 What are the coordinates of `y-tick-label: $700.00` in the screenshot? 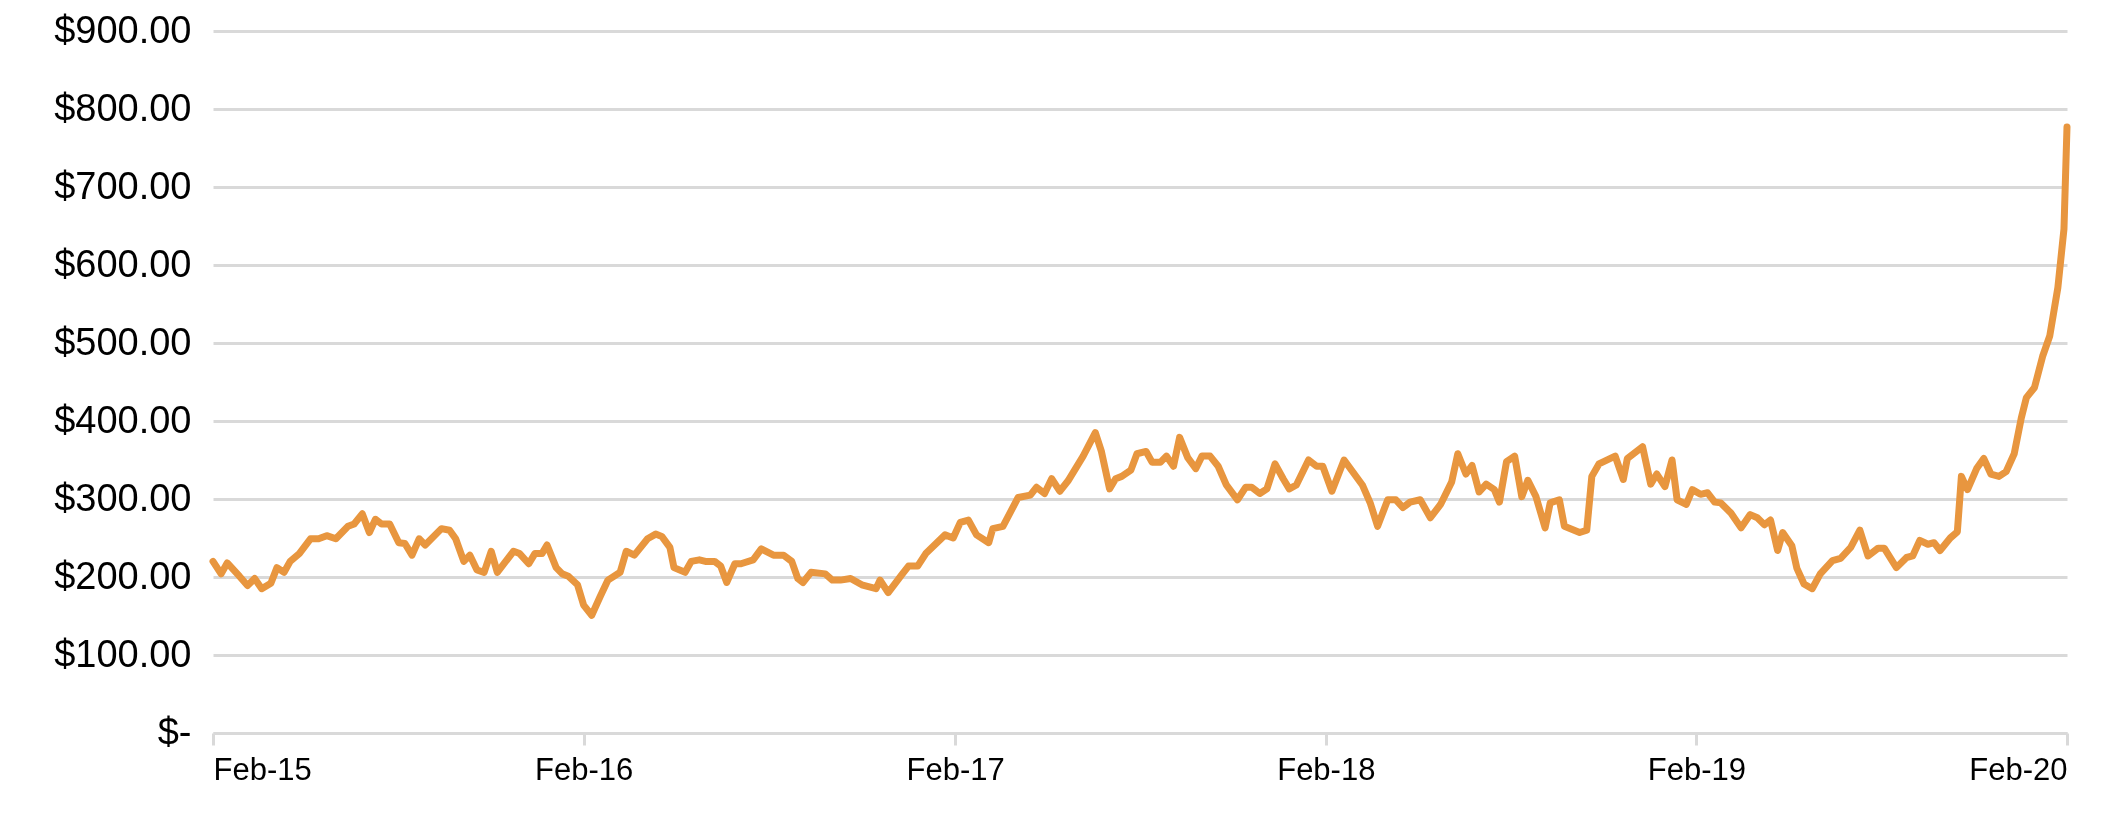 It's located at (123, 185).